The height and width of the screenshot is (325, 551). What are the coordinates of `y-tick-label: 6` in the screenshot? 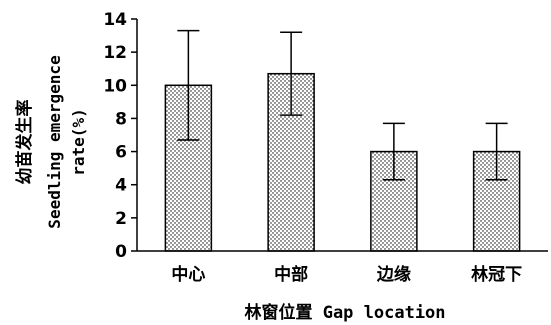 It's located at (121, 153).